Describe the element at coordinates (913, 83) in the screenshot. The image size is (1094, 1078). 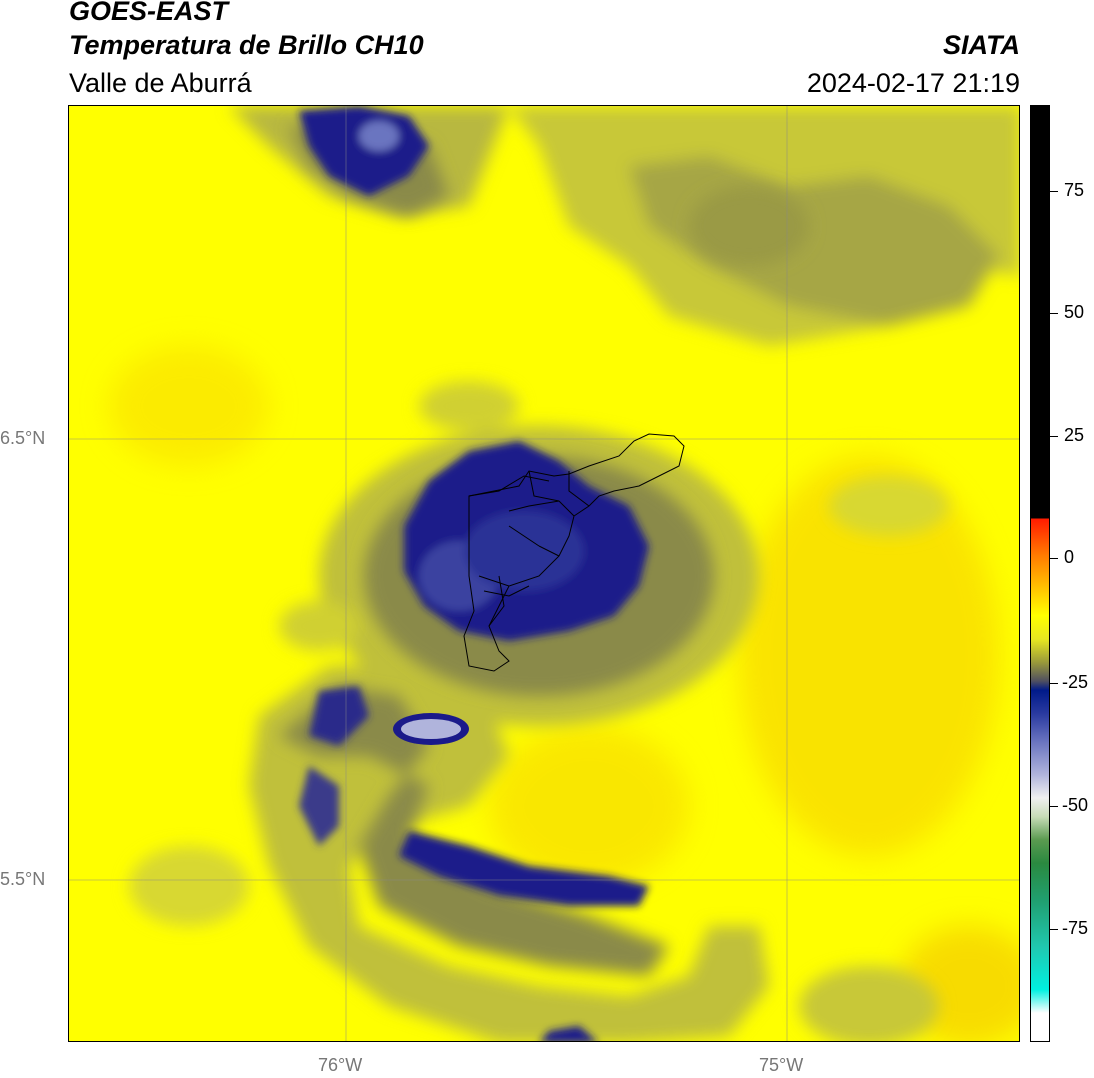
I see `datetime-label: 2024-02-17 21:19` at that location.